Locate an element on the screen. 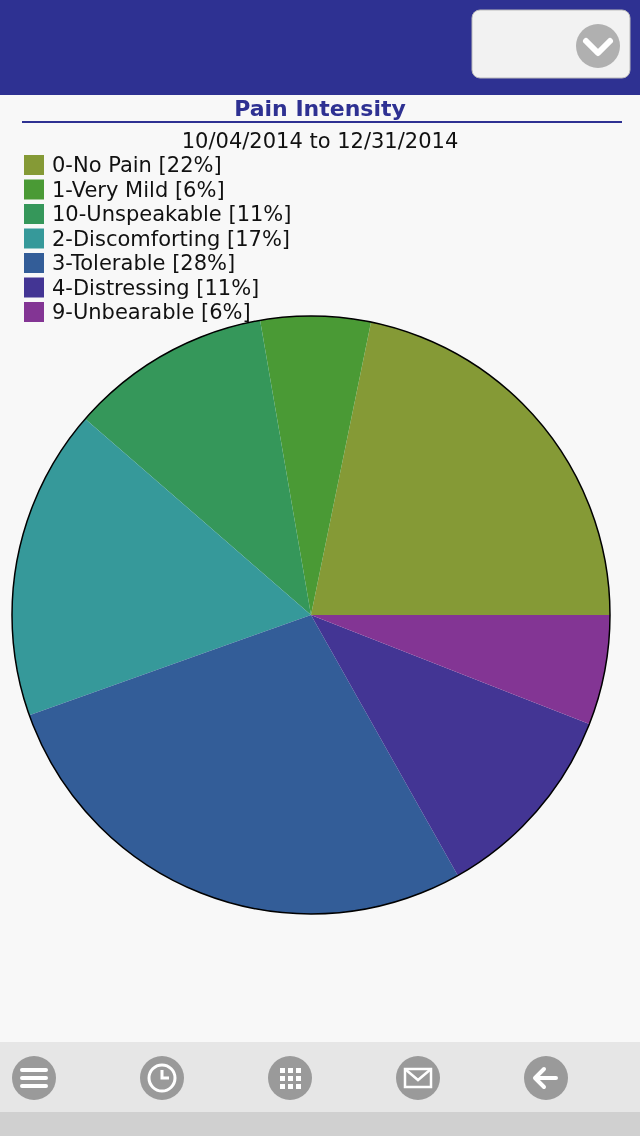 The height and width of the screenshot is (1136, 640). legend-label: 3-Tolerable [28%] is located at coordinates (144, 263).